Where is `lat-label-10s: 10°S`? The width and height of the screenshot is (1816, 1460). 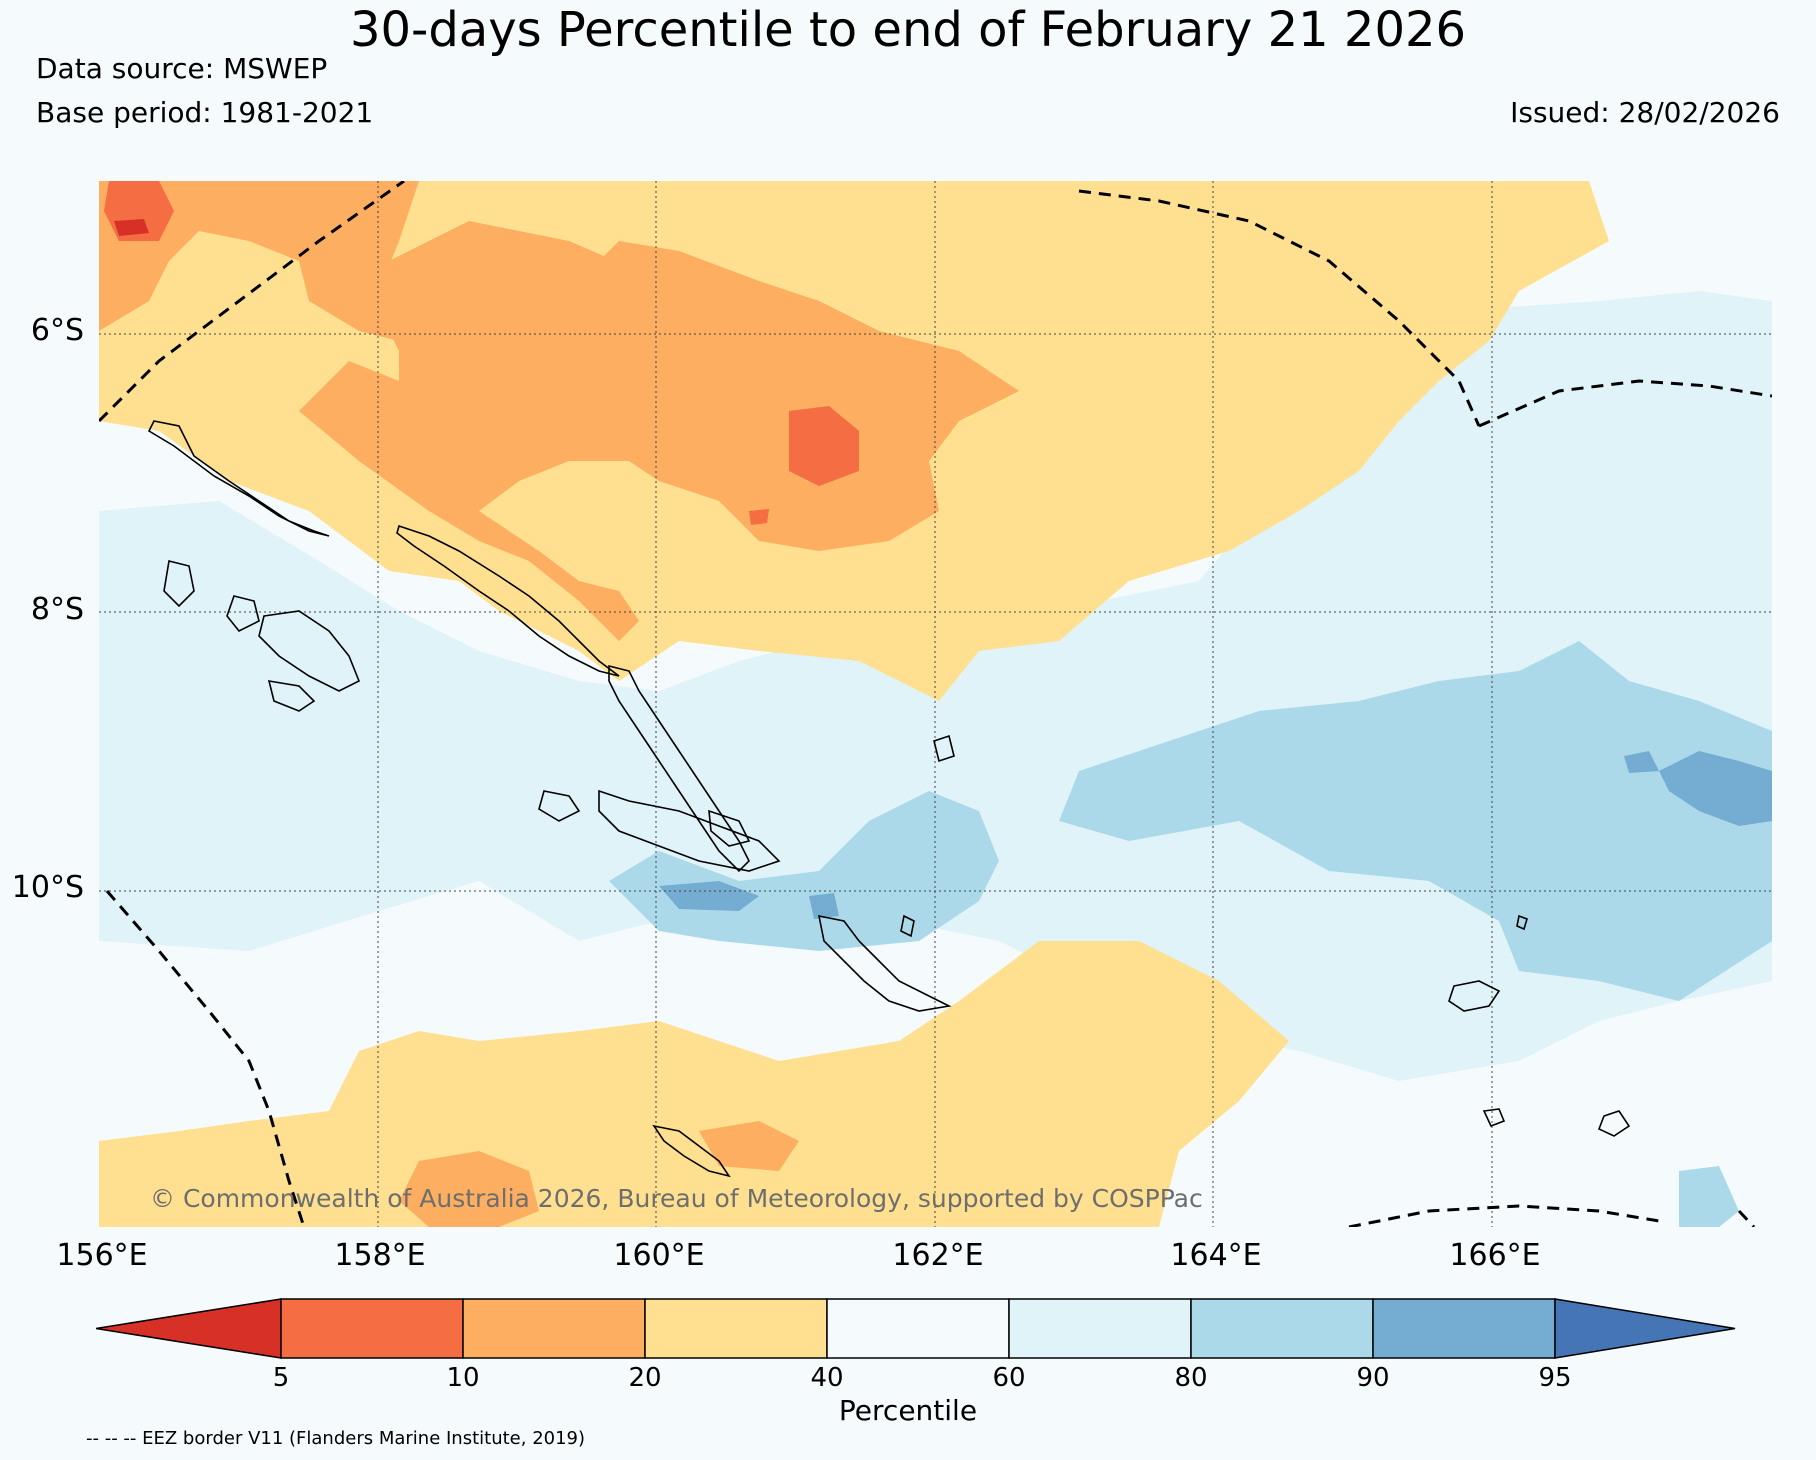
lat-label-10s: 10°S is located at coordinates (47, 887).